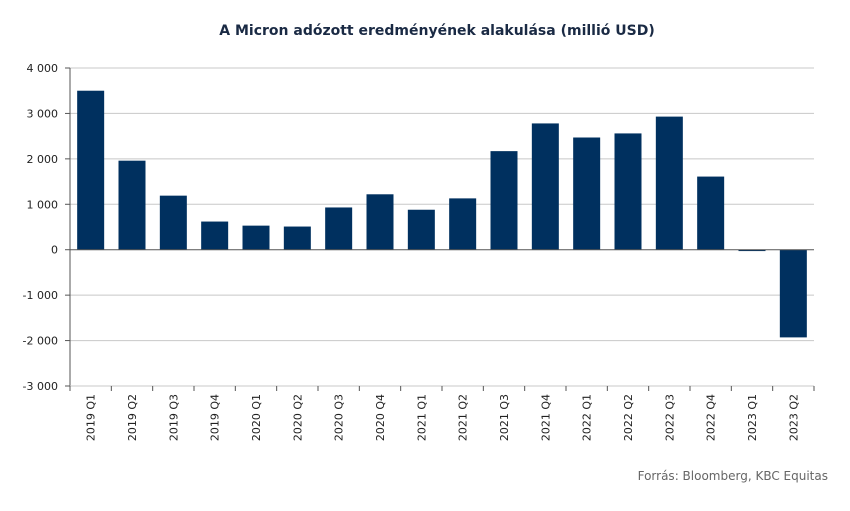  What do you see at coordinates (733, 476) in the screenshot?
I see `source-note: Forrás: Bloomberg, KBC Equitas` at bounding box center [733, 476].